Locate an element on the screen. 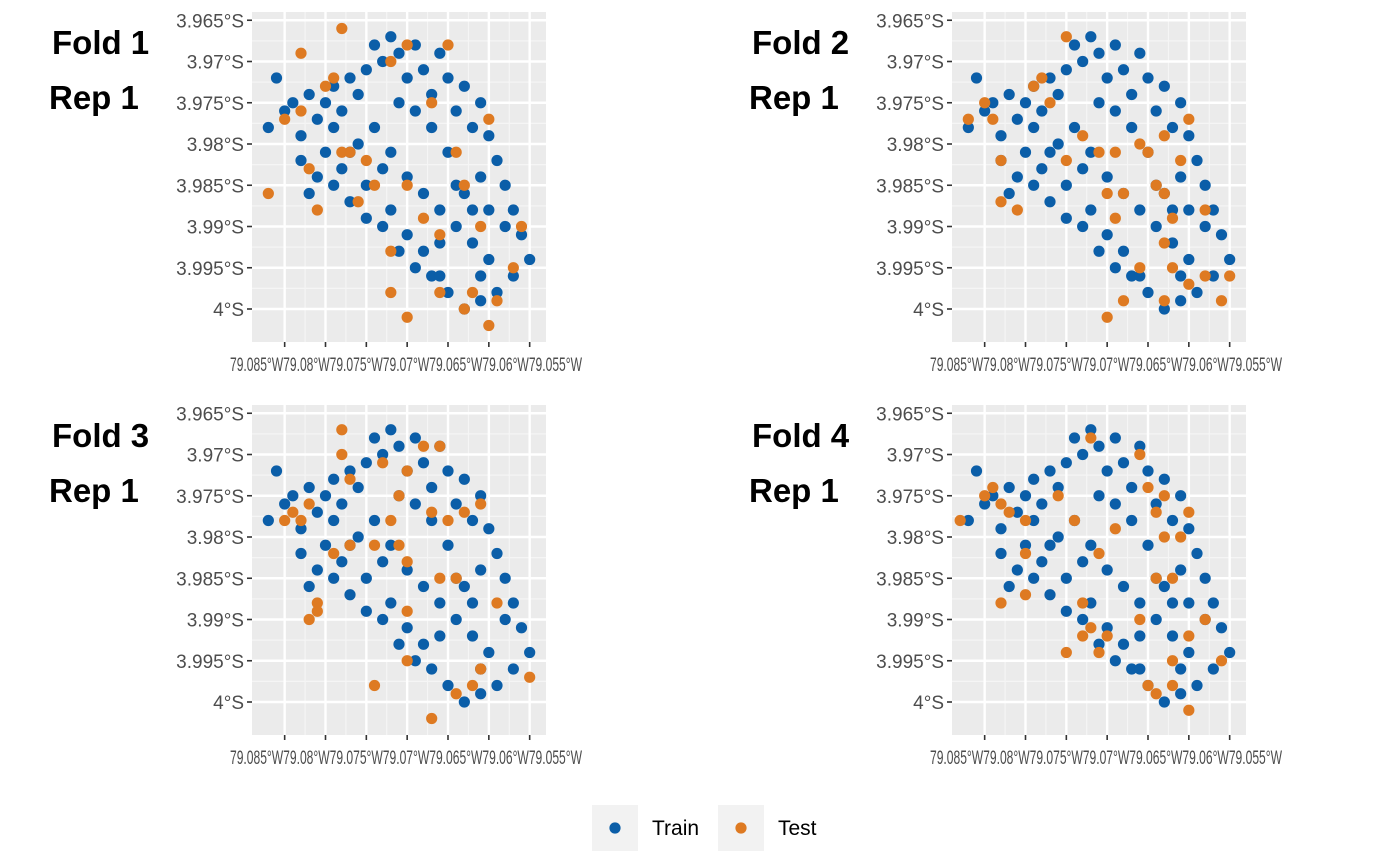  y-tick-label: 3.98°S is located at coordinates (915, 538).